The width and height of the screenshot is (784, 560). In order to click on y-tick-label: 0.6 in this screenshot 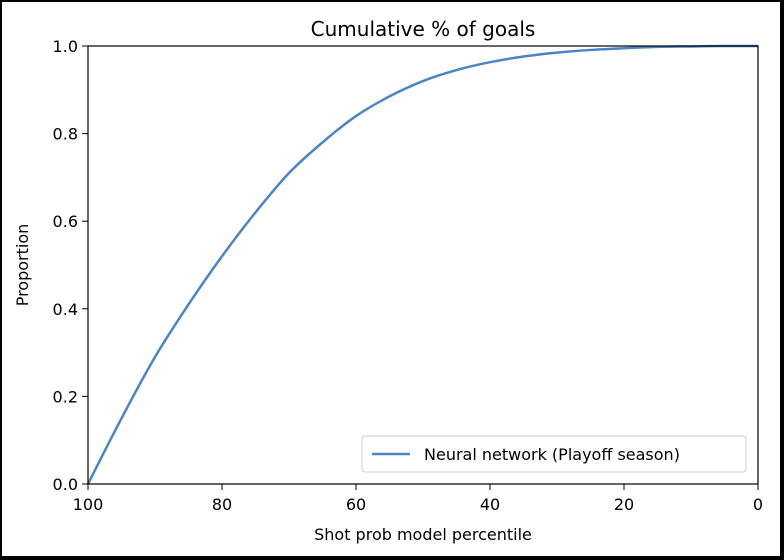, I will do `click(65, 221)`.